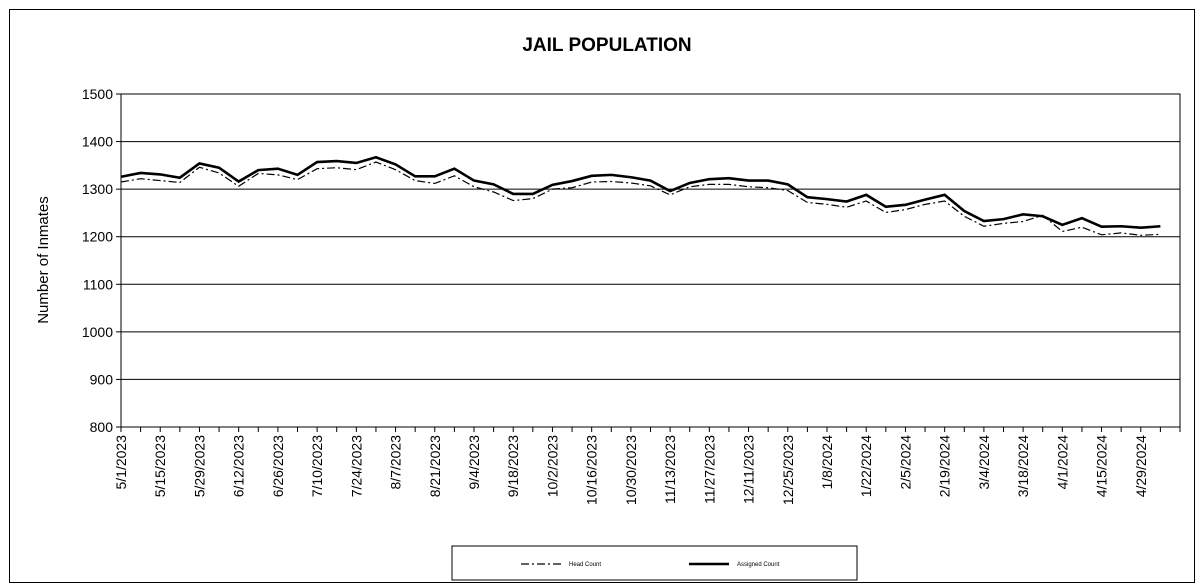 The height and width of the screenshot is (584, 1204). I want to click on x-tick-label: 10/16/2023, so click(592, 470).